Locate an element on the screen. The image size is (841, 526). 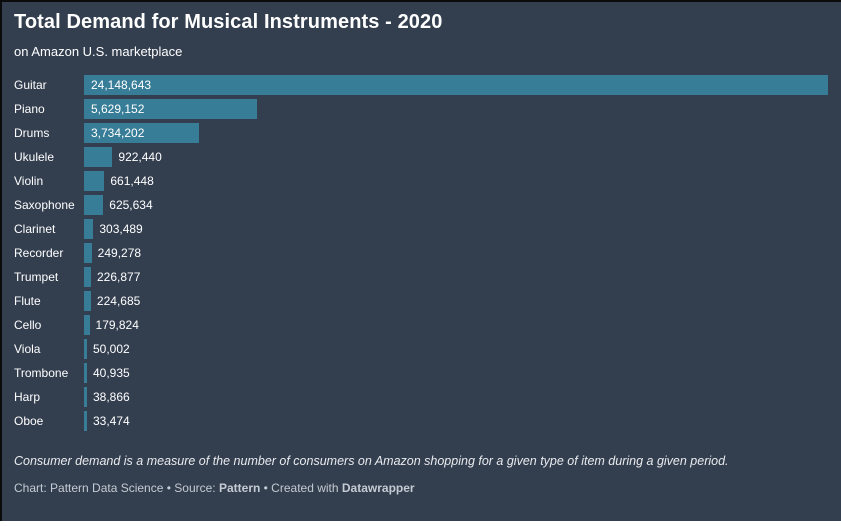
category-label: Viola is located at coordinates (27, 348).